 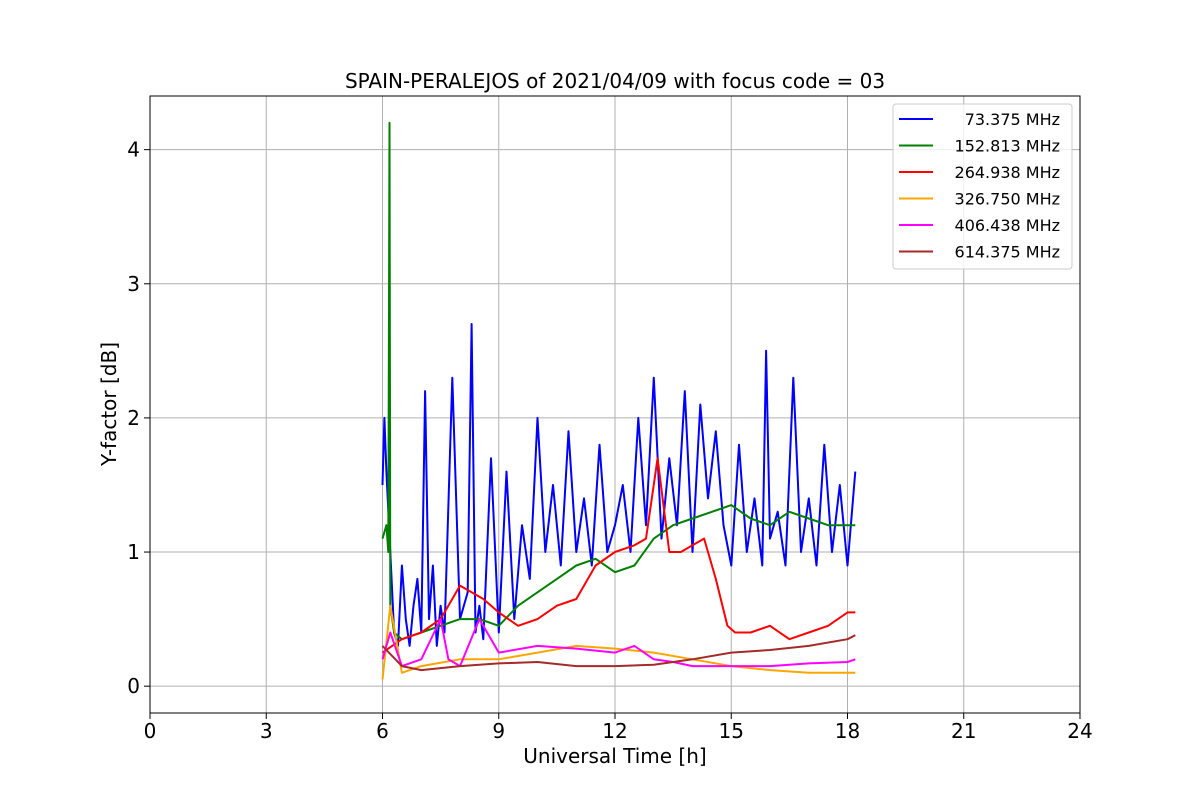 What do you see at coordinates (133, 418) in the screenshot?
I see `y-tick-label: 2` at bounding box center [133, 418].